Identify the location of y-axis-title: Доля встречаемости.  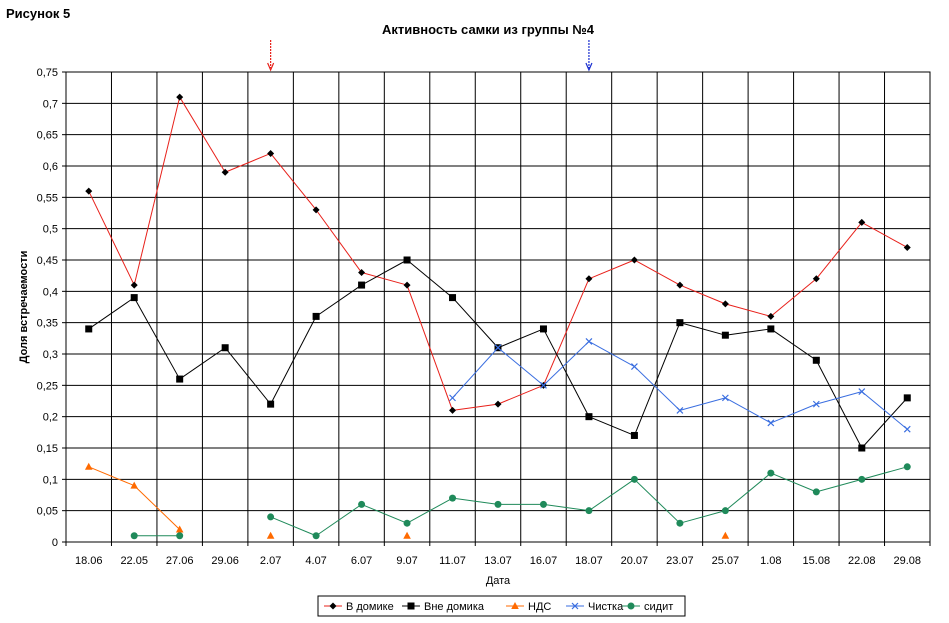
(24, 307).